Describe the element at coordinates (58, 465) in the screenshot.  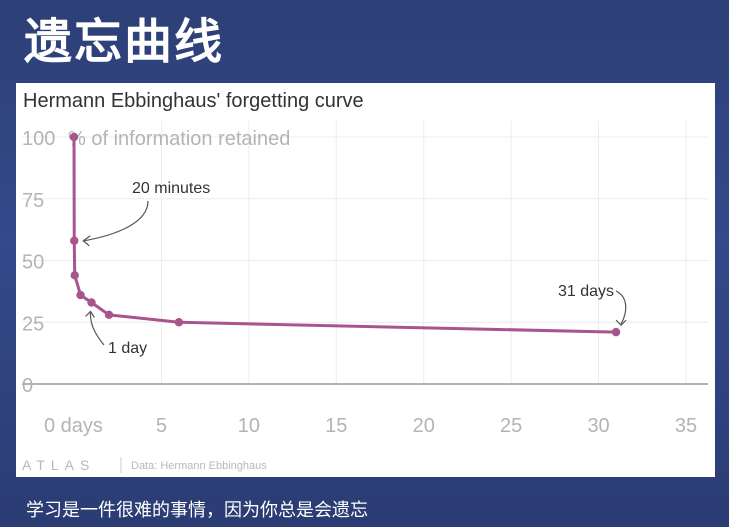
I see `brand-logo: ATLAS` at that location.